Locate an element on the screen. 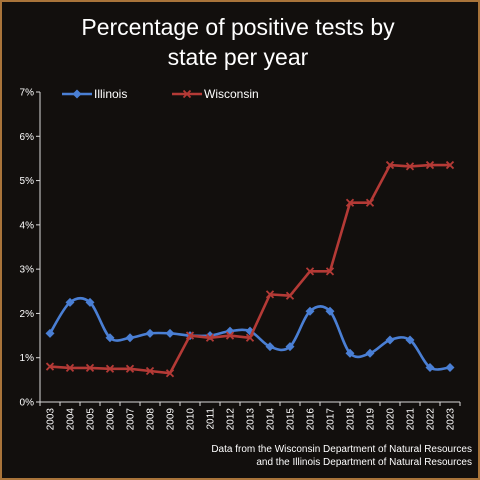  x-tick-label: 2003 is located at coordinates (51, 419).